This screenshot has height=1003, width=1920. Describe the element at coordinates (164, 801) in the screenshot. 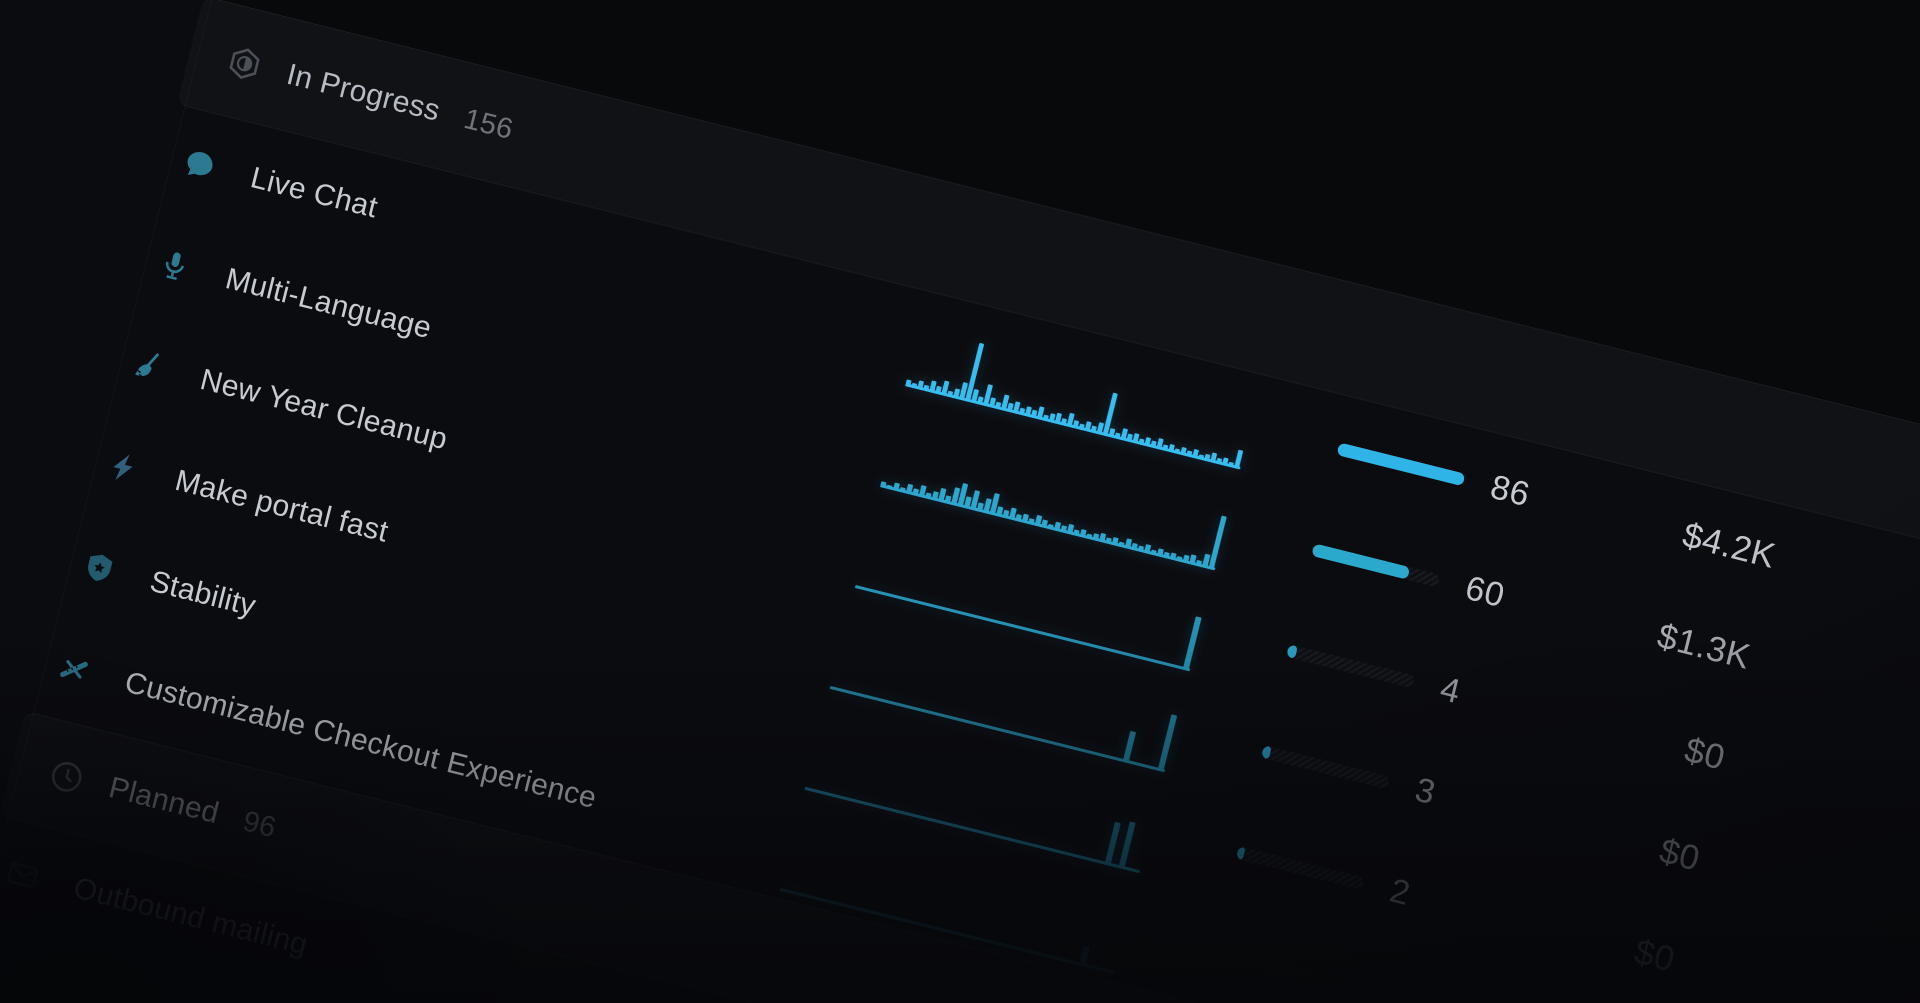

I see `section-title: Planned` at that location.